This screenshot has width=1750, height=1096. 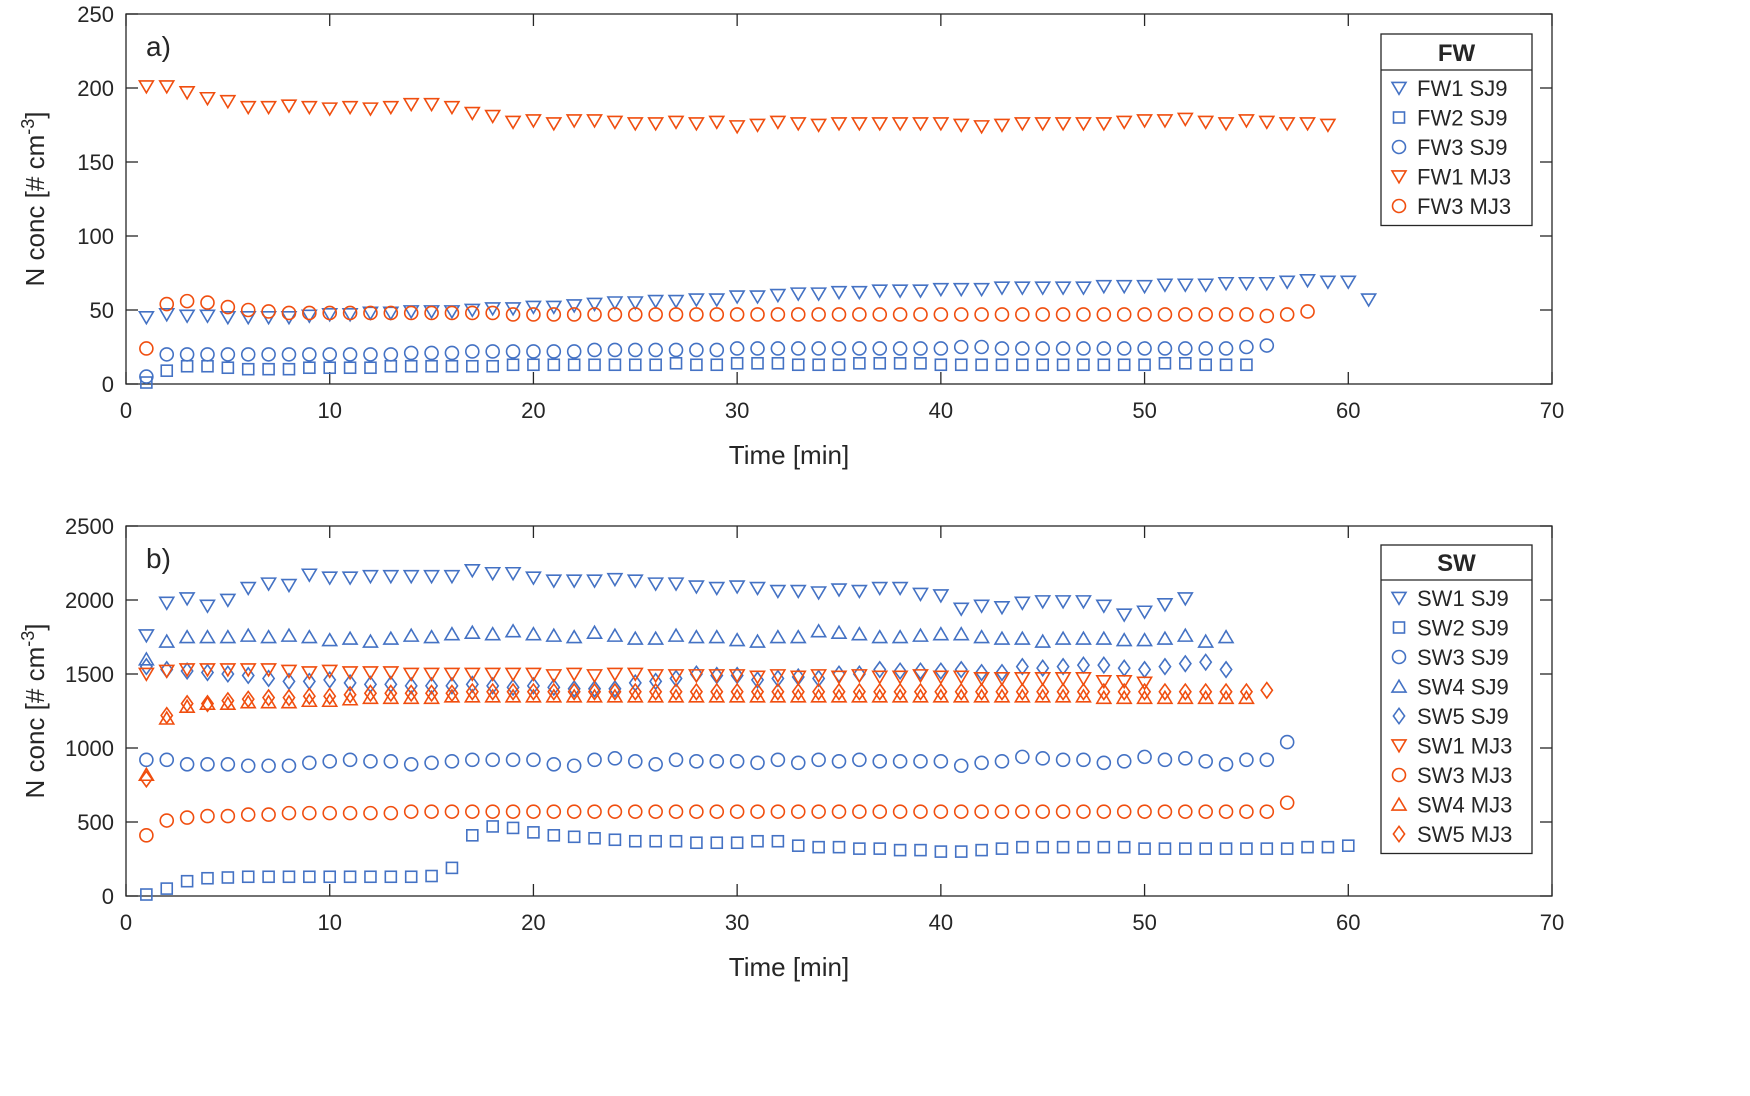 I want to click on x-tick-label: 10, so click(x=329, y=922).